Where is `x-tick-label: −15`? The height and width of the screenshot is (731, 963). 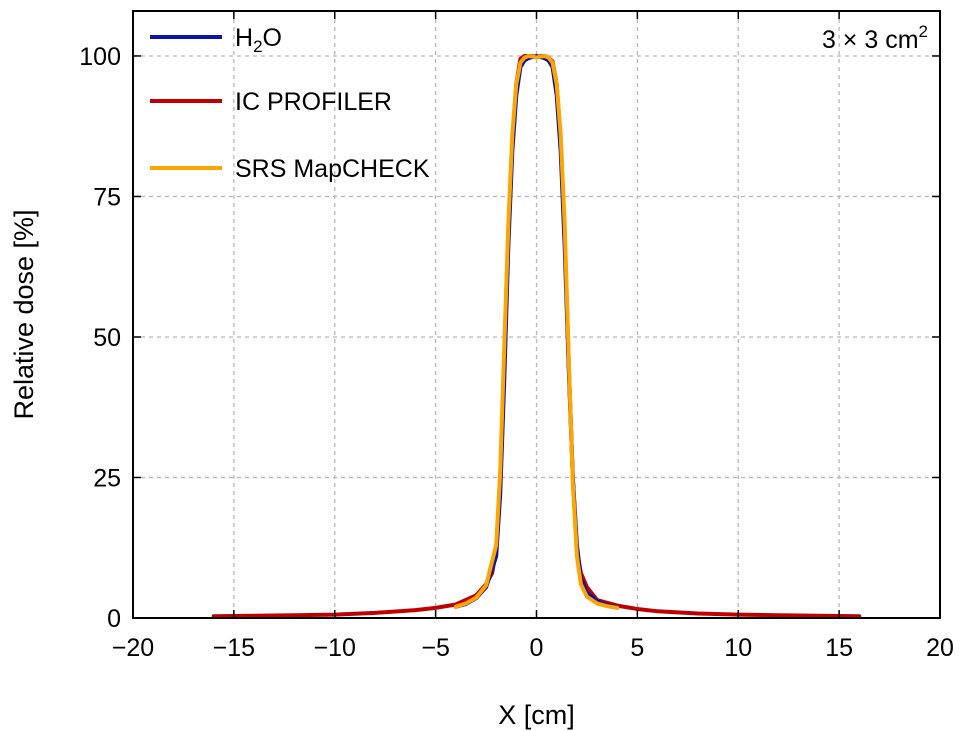 x-tick-label: −15 is located at coordinates (234, 648).